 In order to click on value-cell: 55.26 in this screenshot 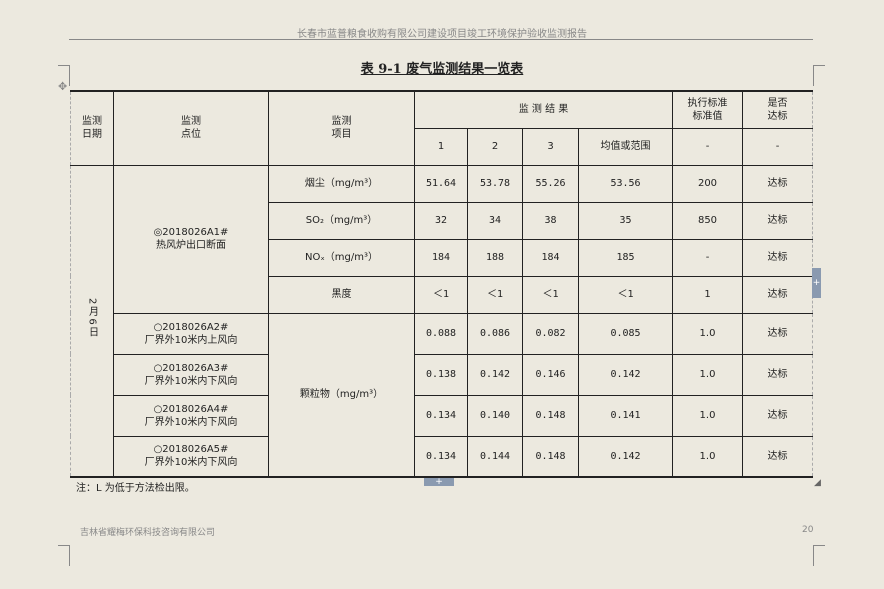, I will do `click(550, 183)`.